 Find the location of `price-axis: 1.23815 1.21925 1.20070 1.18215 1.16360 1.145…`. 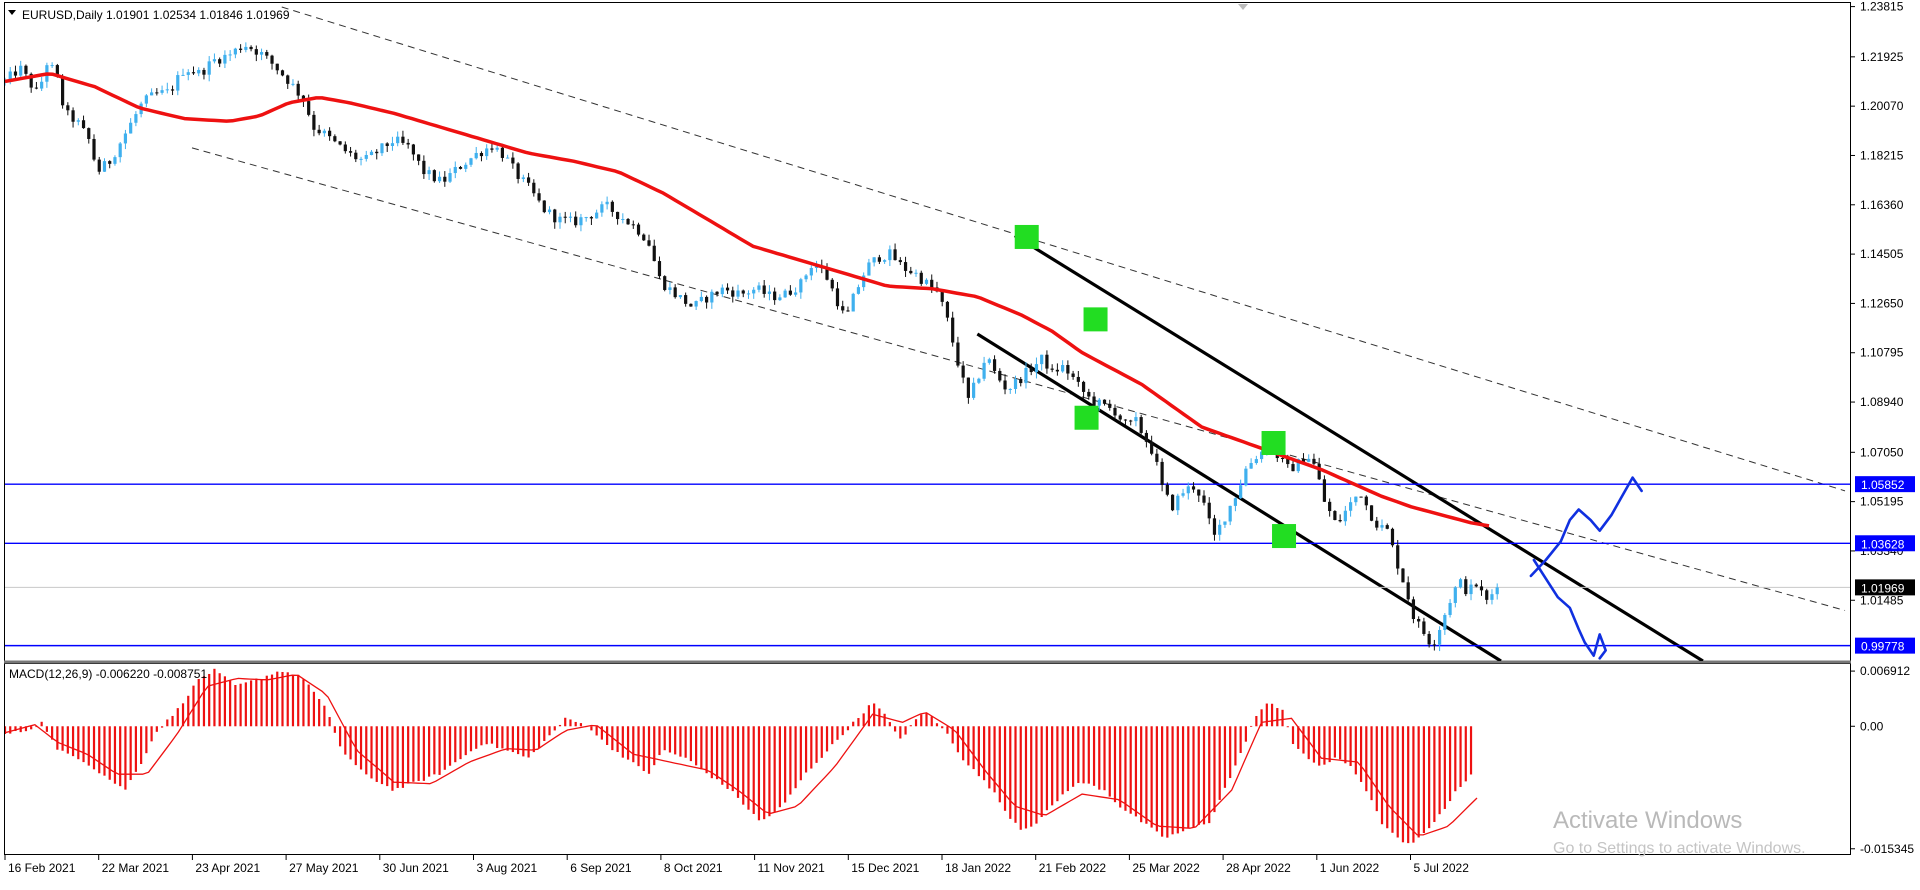

price-axis: 1.23815 1.21925 1.20070 1.18215 1.16360 1.145… is located at coordinates (1882, 428).